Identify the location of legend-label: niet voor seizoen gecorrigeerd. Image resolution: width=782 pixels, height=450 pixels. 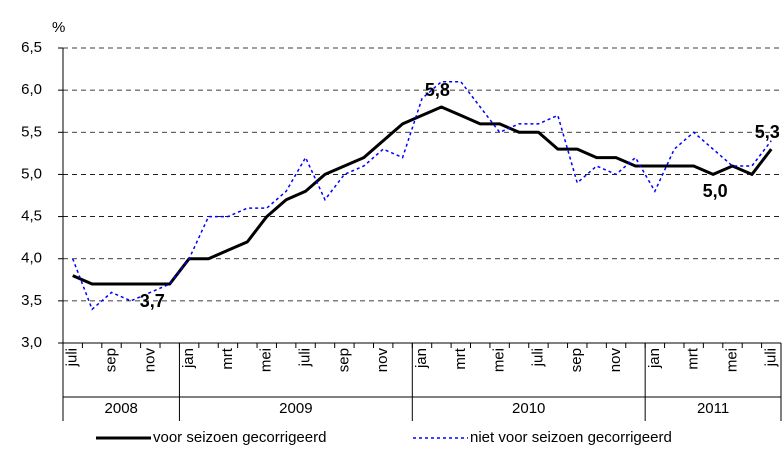
(571, 437).